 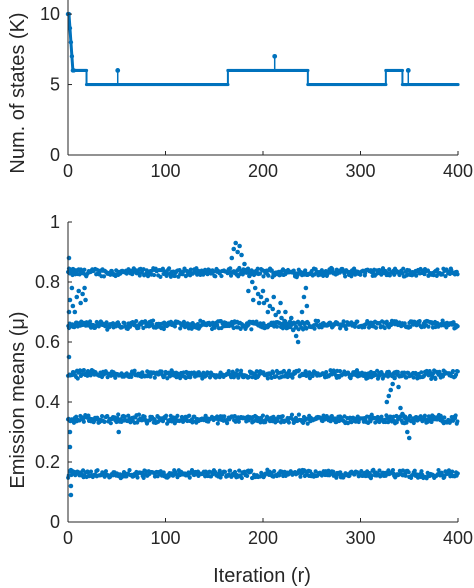 I want to click on emission-y-tick-label: 1, so click(x=55, y=222).